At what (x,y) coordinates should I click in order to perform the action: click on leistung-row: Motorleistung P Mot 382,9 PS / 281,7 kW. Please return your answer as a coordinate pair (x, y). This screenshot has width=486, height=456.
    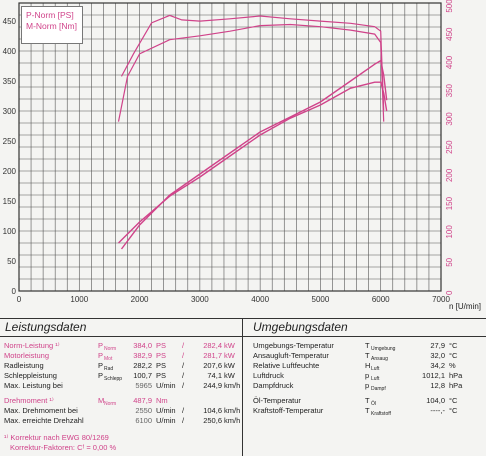
    Looking at the image, I should click on (122, 356).